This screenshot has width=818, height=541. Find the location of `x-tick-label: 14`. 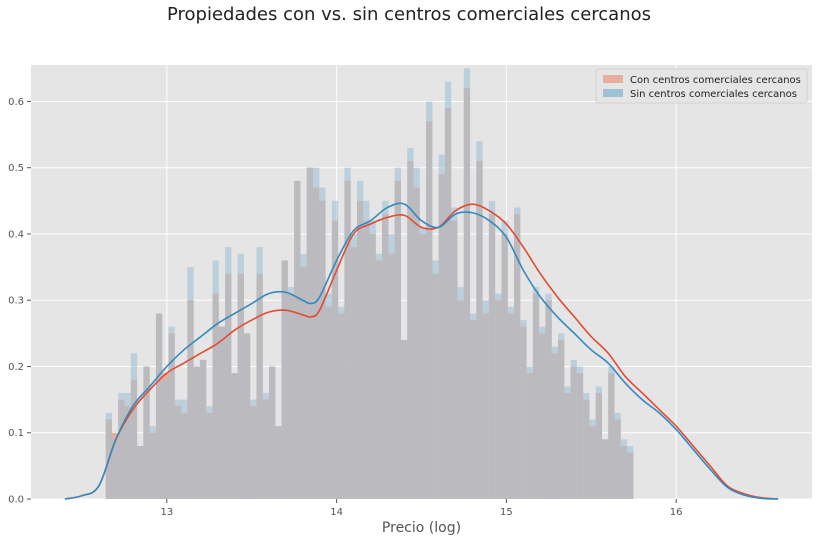

x-tick-label: 14 is located at coordinates (336, 512).